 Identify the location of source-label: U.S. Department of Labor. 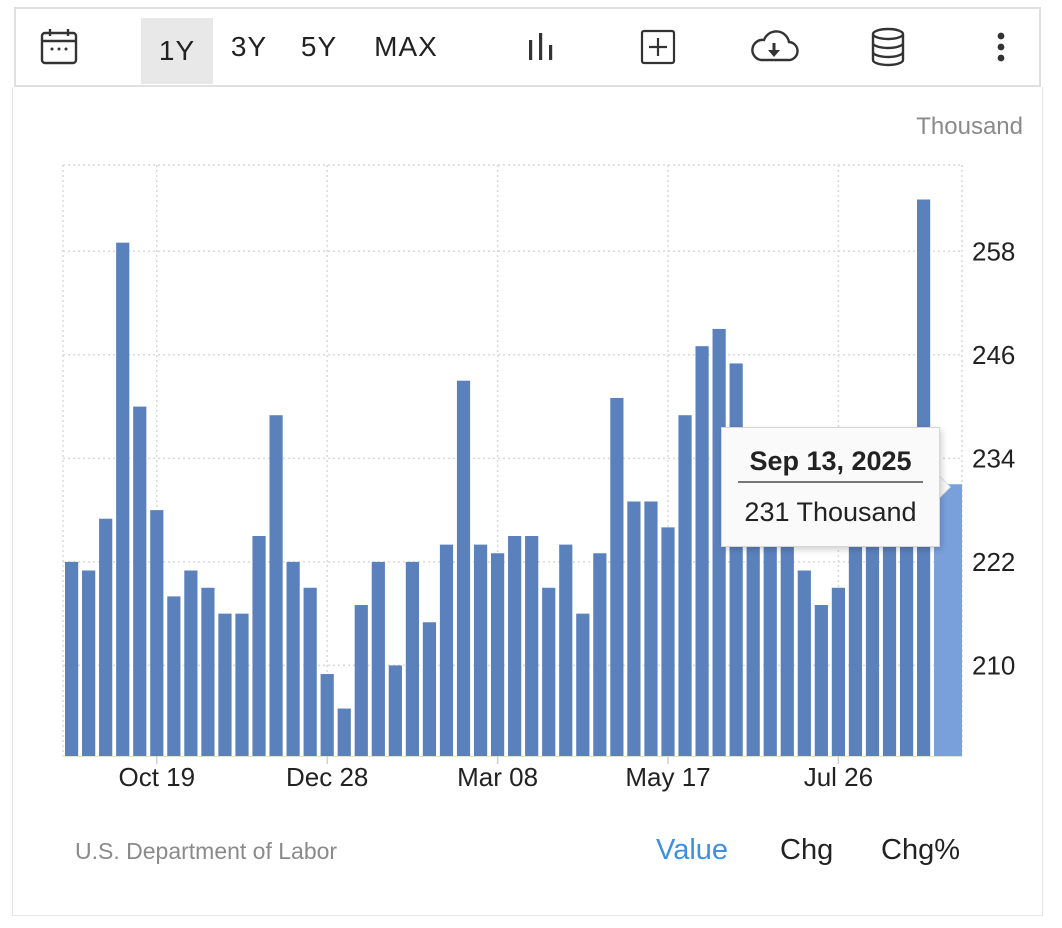
(206, 851).